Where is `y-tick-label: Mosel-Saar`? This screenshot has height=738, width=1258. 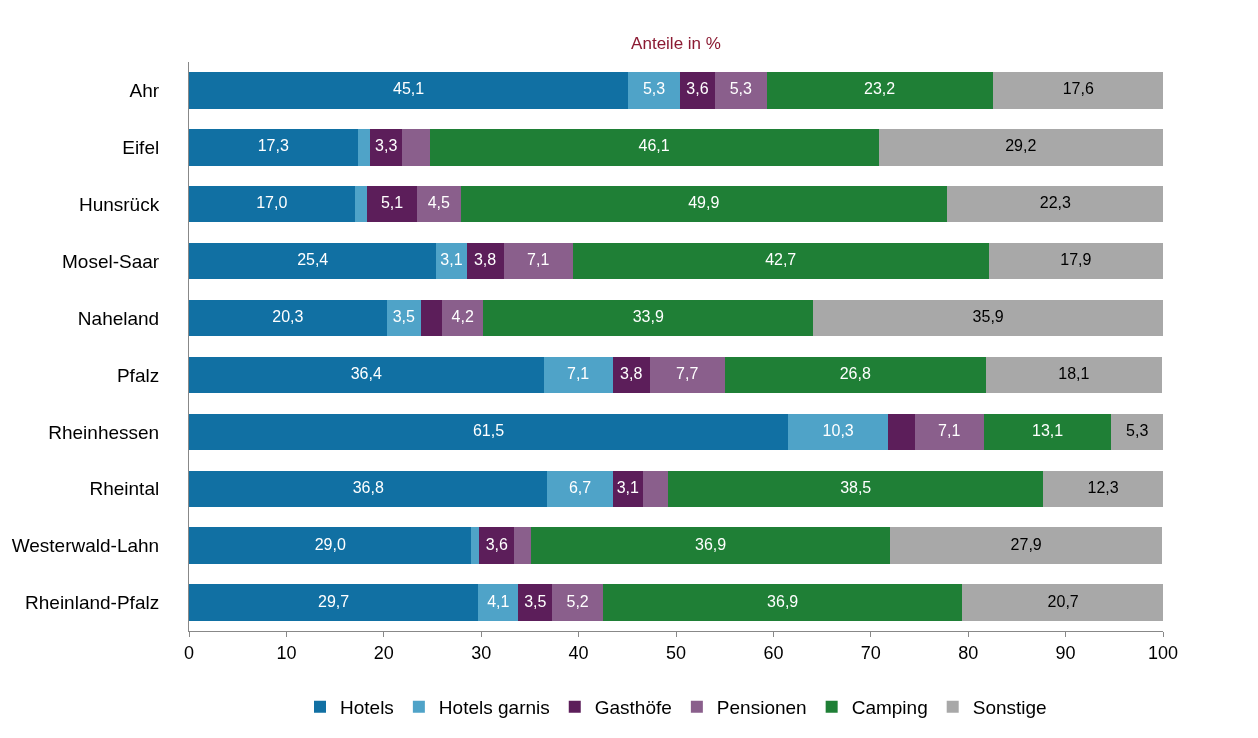
y-tick-label: Mosel-Saar is located at coordinates (111, 261).